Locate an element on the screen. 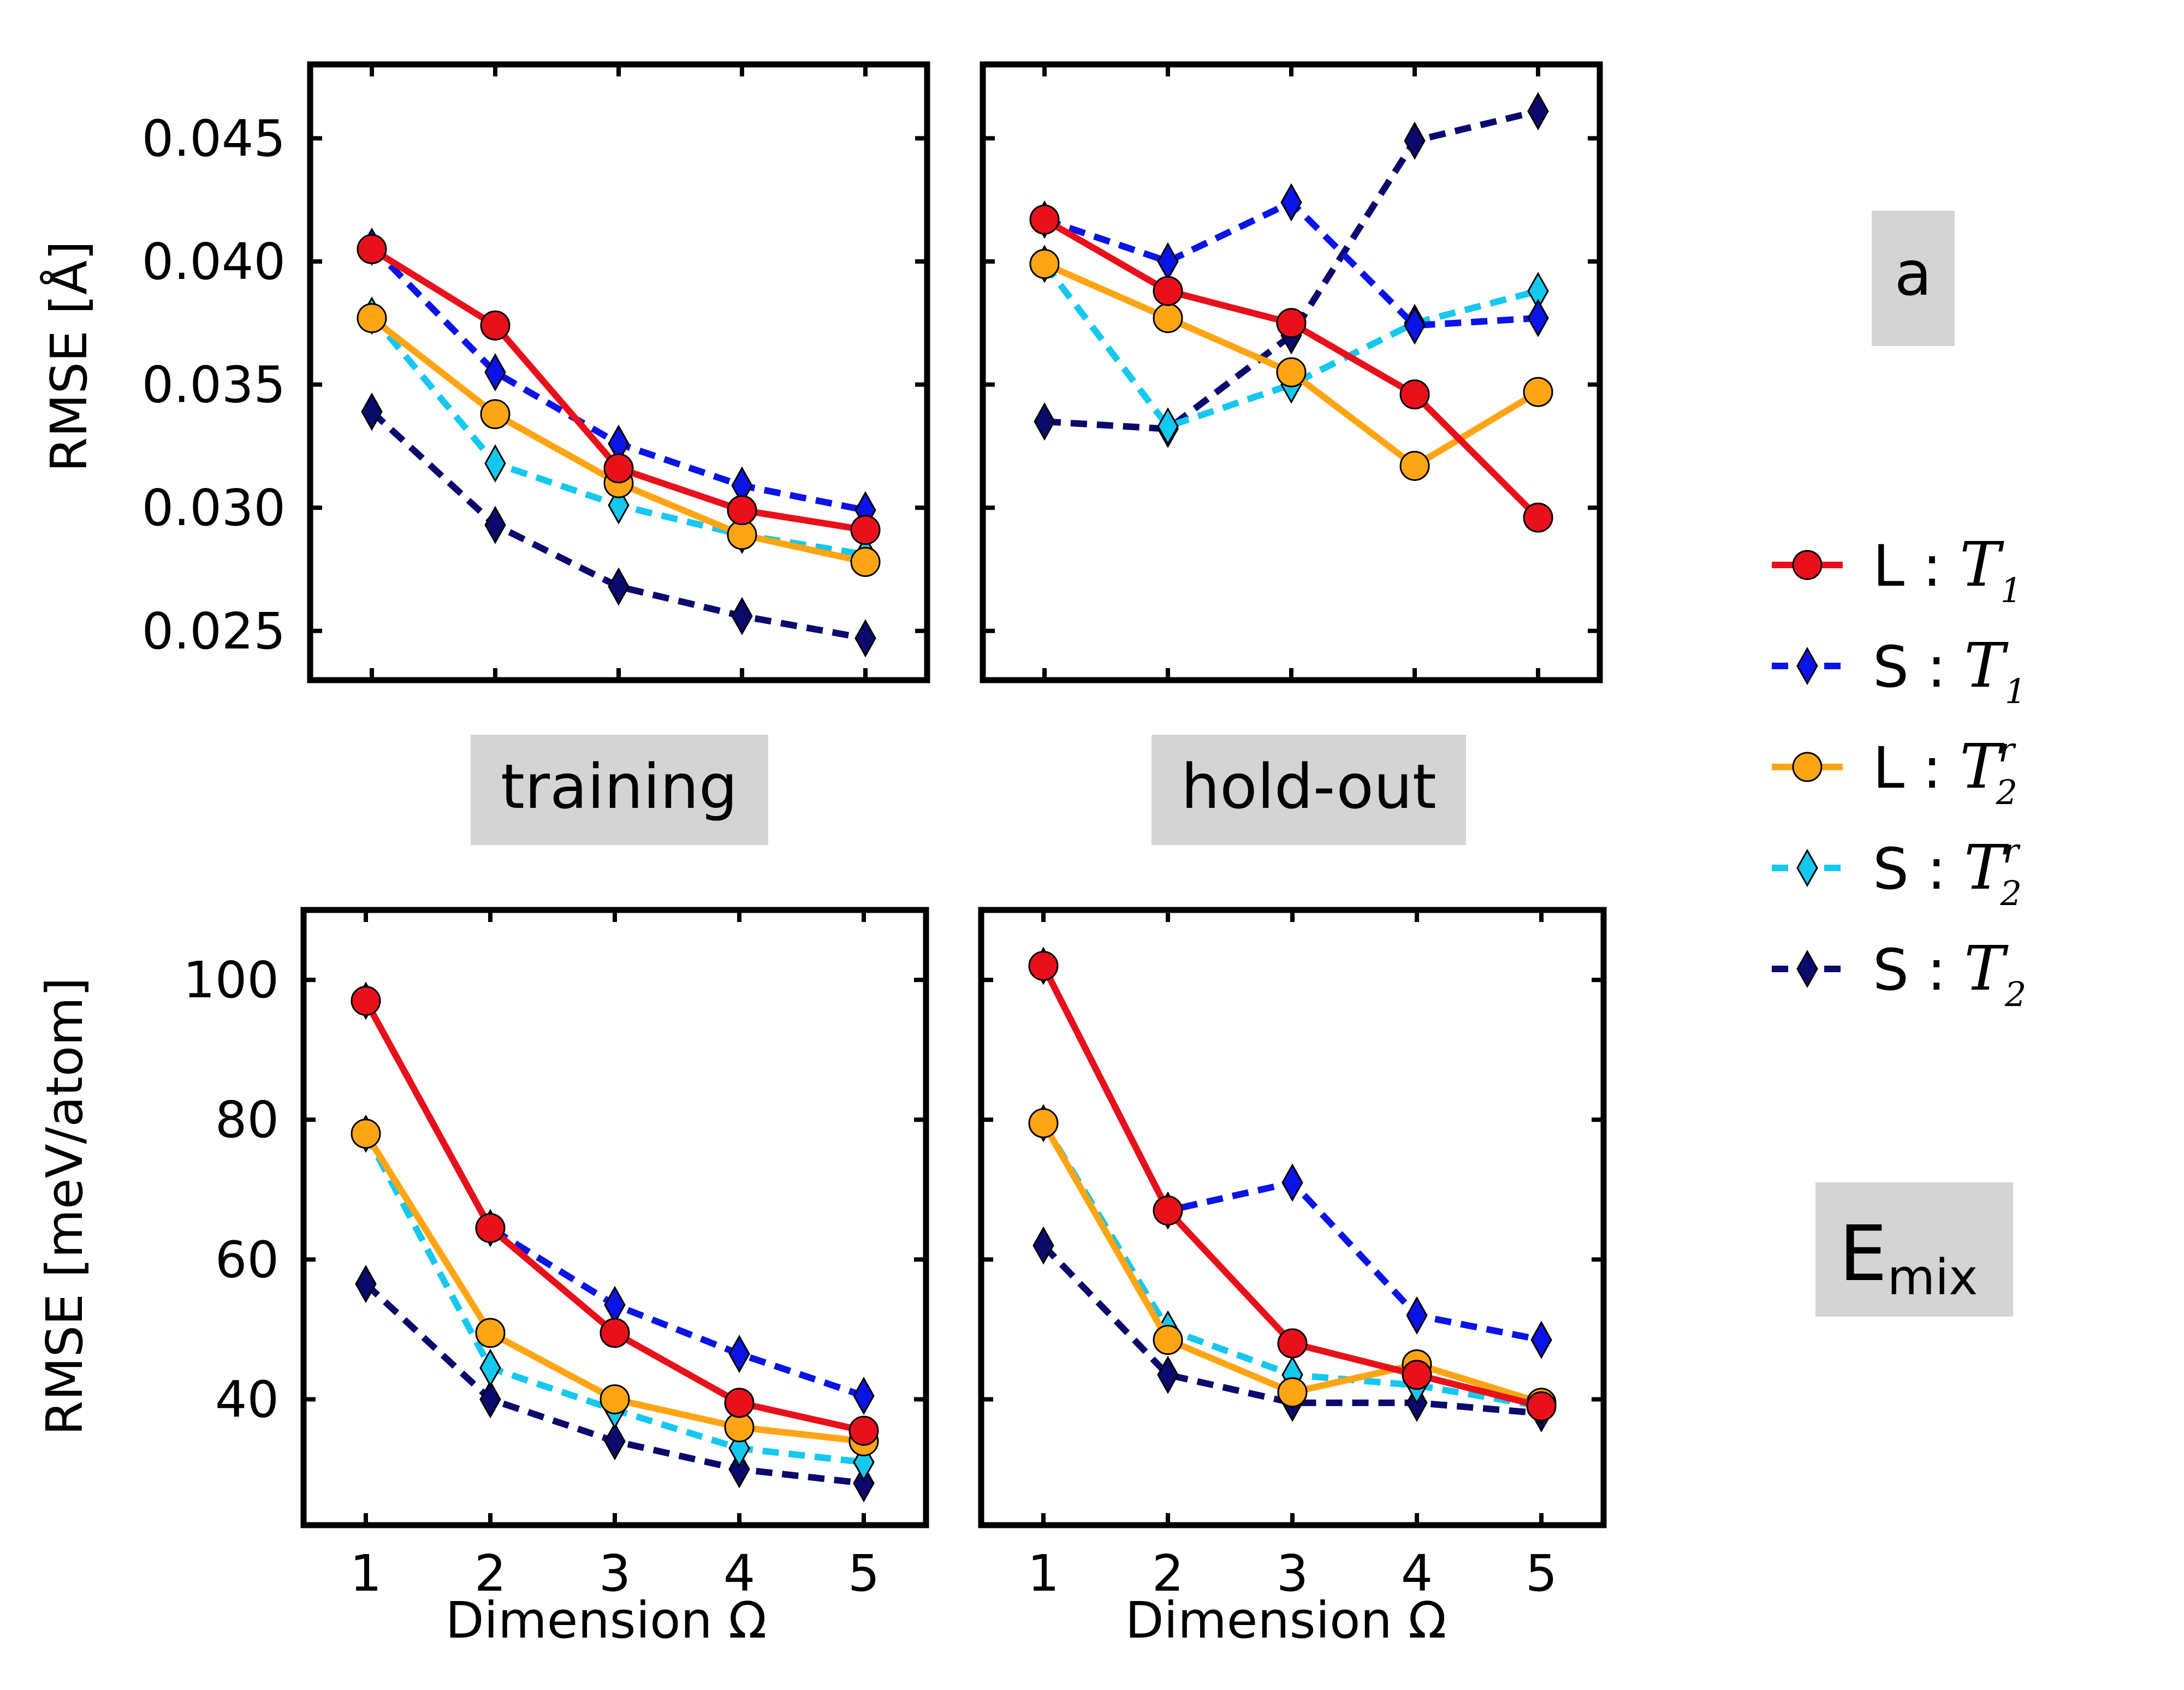 The height and width of the screenshot is (1690, 2184). emix-tag-bg is located at coordinates (1914, 1249).